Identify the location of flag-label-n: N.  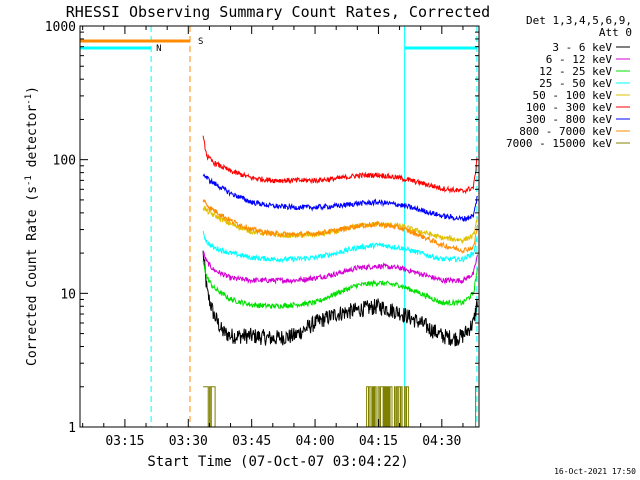
(158, 49).